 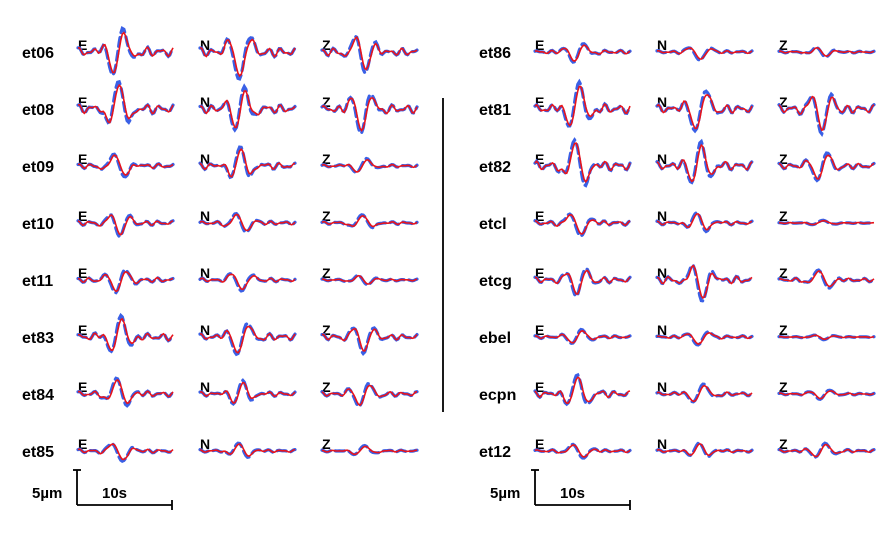 I want to click on trace-et08-N: N, so click(x=247, y=108).